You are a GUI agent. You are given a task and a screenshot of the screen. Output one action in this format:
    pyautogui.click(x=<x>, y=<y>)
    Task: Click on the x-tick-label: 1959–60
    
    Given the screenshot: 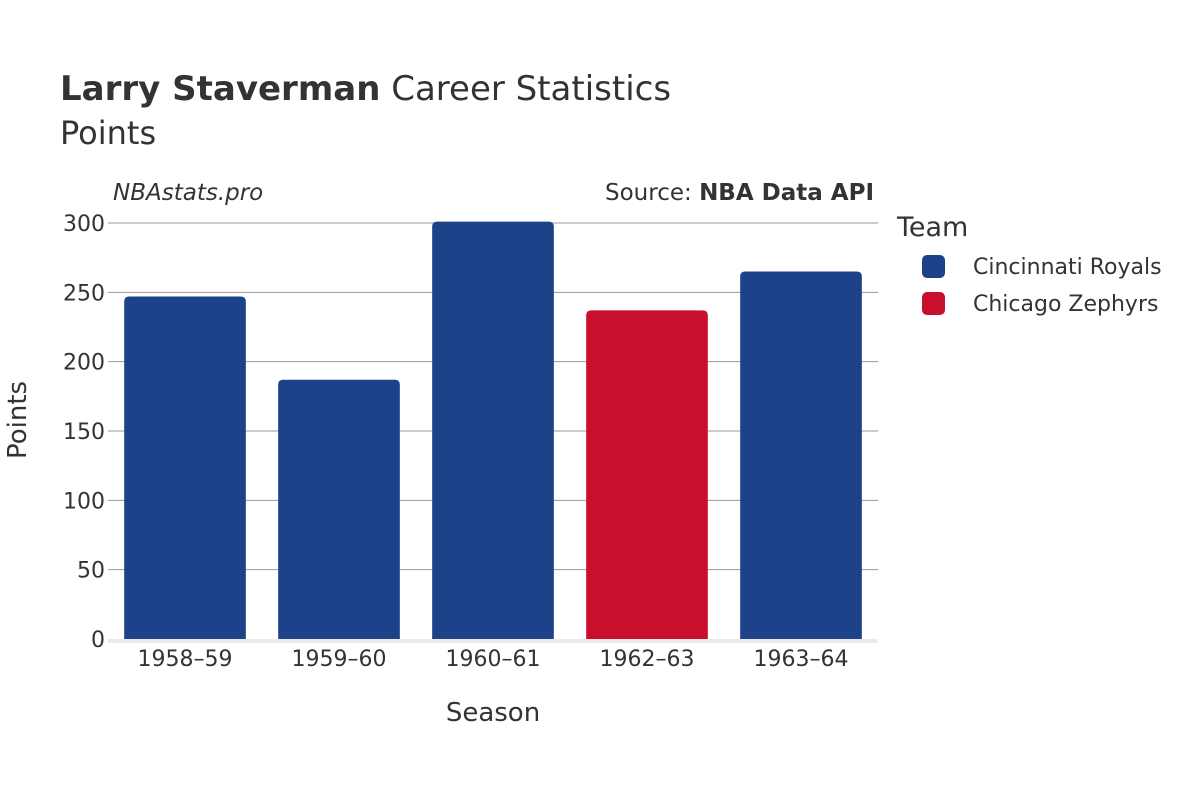 What is the action you would take?
    pyautogui.click(x=339, y=659)
    